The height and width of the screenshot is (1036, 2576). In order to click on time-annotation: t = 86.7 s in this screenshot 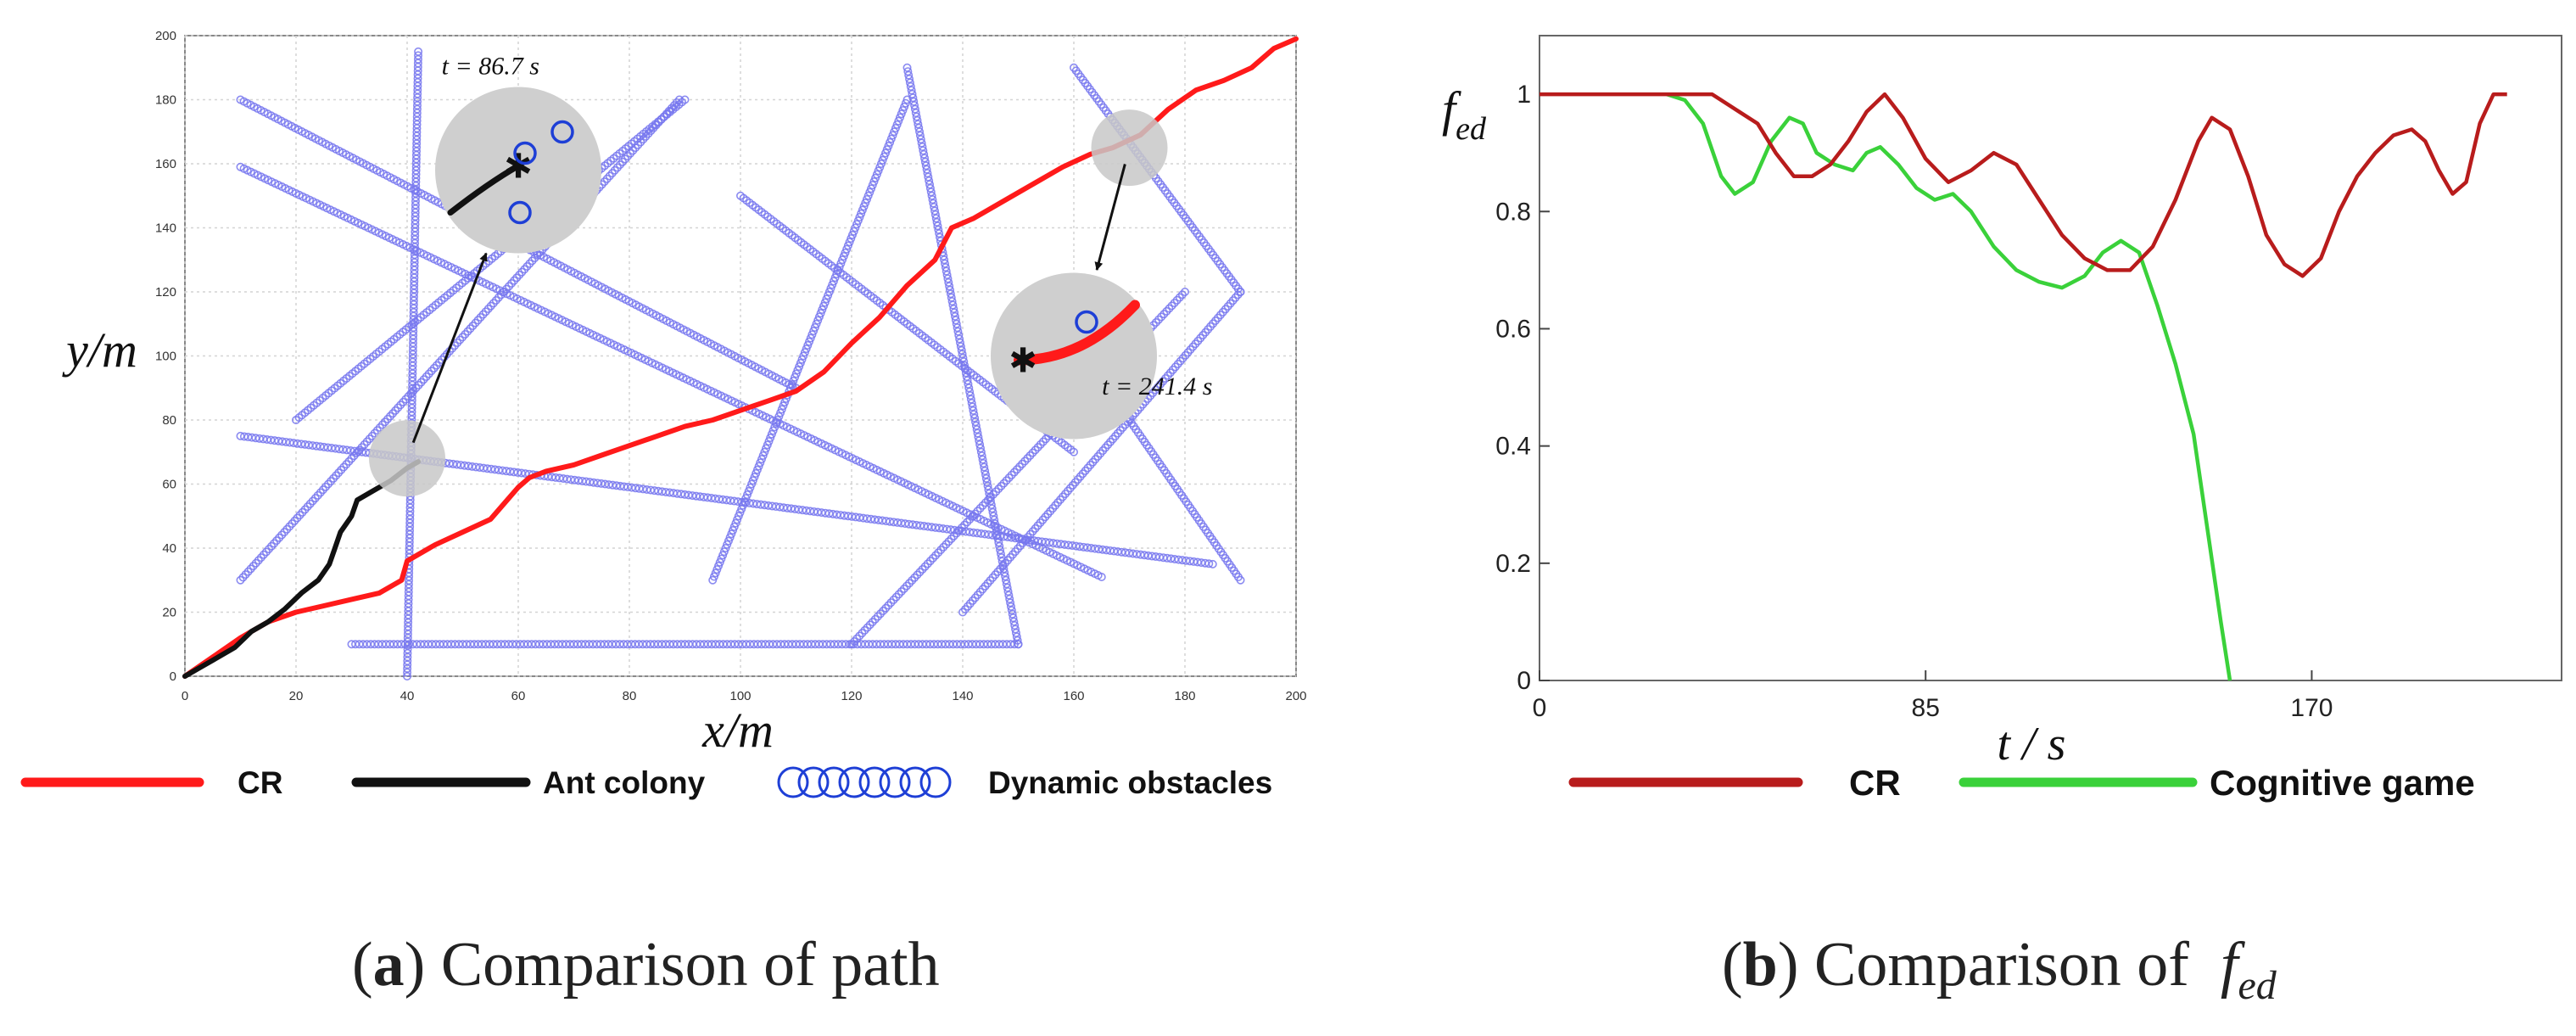, I will do `click(490, 66)`.